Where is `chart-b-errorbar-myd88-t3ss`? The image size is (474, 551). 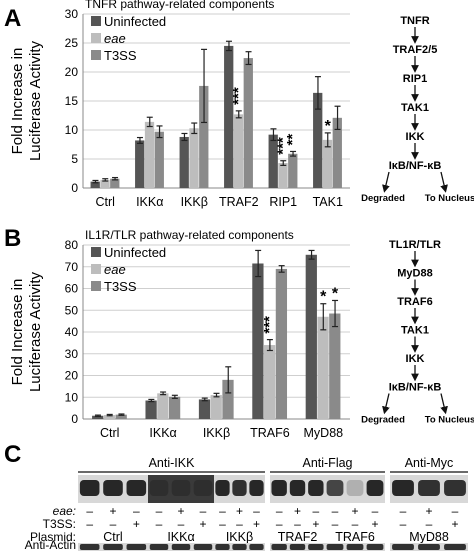 chart-b-errorbar-myd88-t3ss is located at coordinates (335, 313).